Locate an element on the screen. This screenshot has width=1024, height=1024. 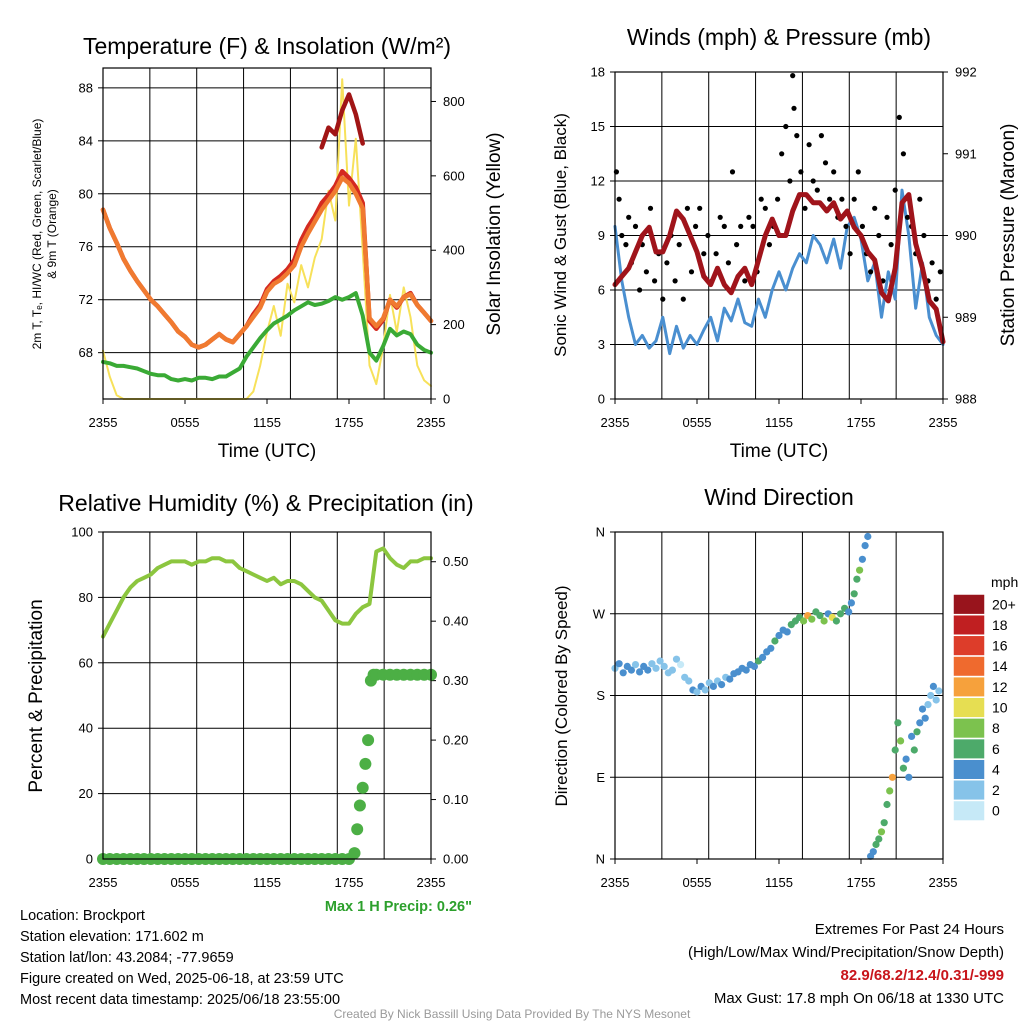
y-axis-label: Sonic Wind & Gust (Blue, Black) is located at coordinates (560, 235).